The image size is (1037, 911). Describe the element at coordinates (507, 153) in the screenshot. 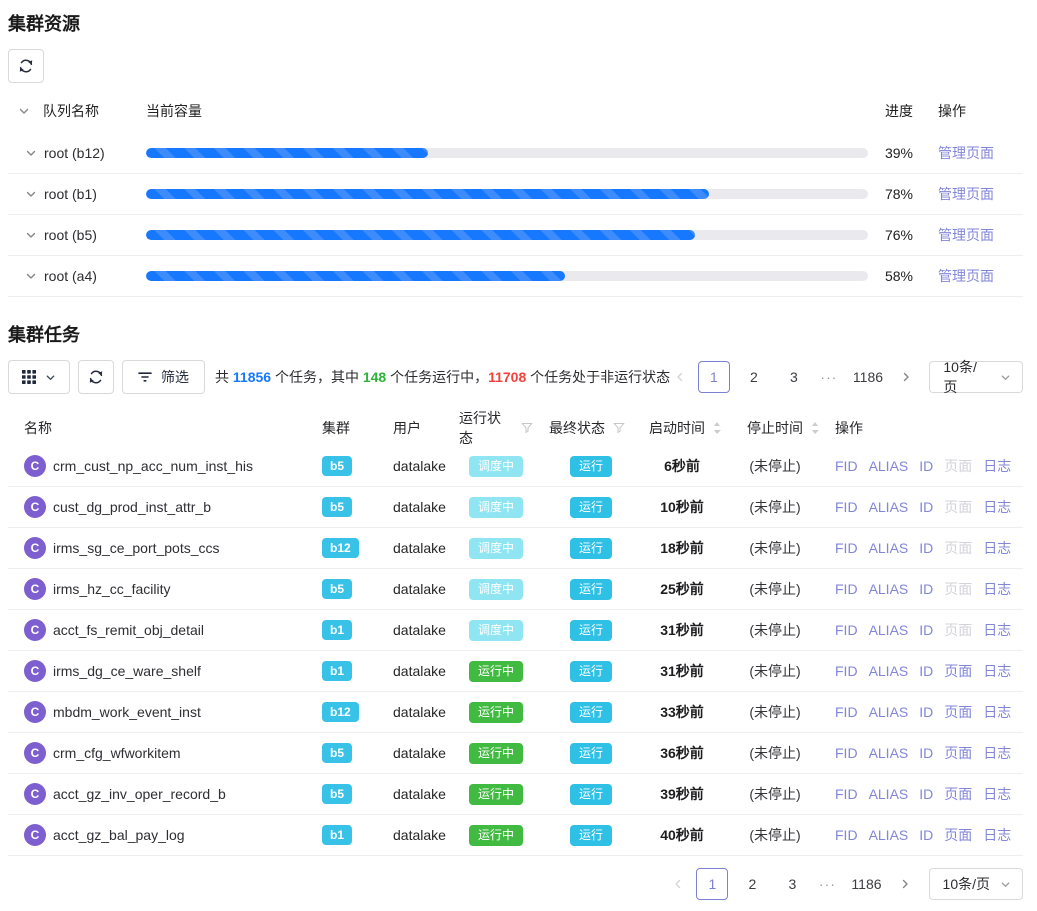

I see `capacity-progress-bar` at that location.